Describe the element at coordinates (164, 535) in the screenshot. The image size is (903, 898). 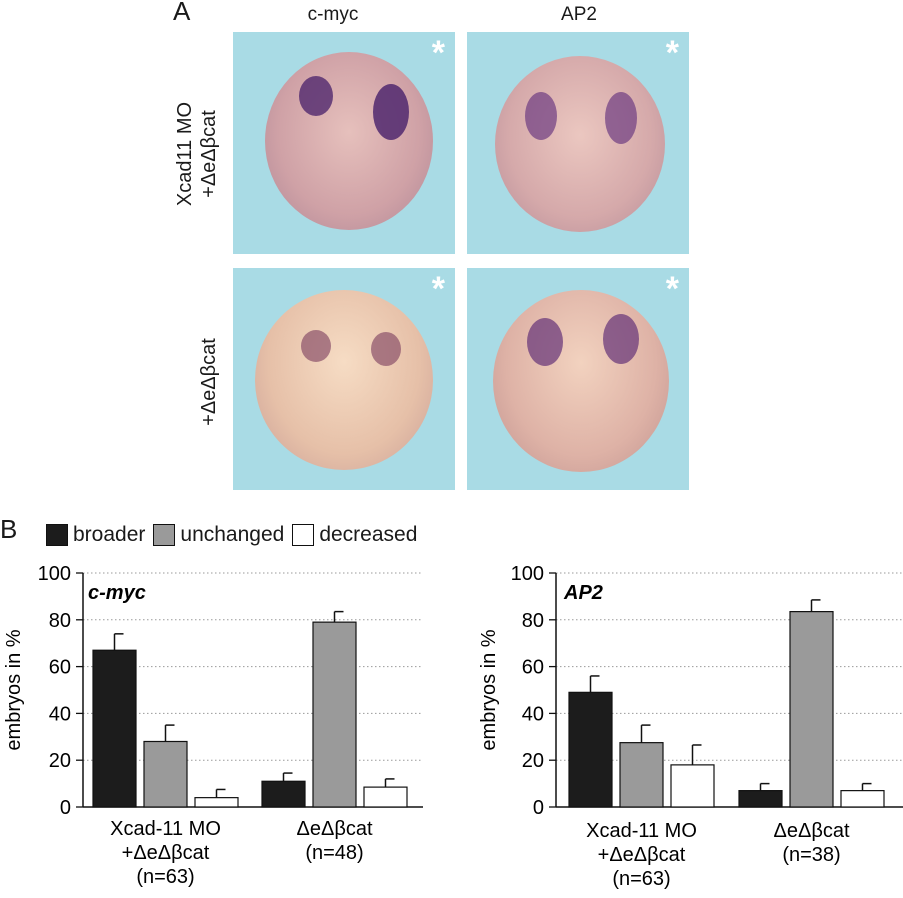
I see `legend-swatch-unchanged` at that location.